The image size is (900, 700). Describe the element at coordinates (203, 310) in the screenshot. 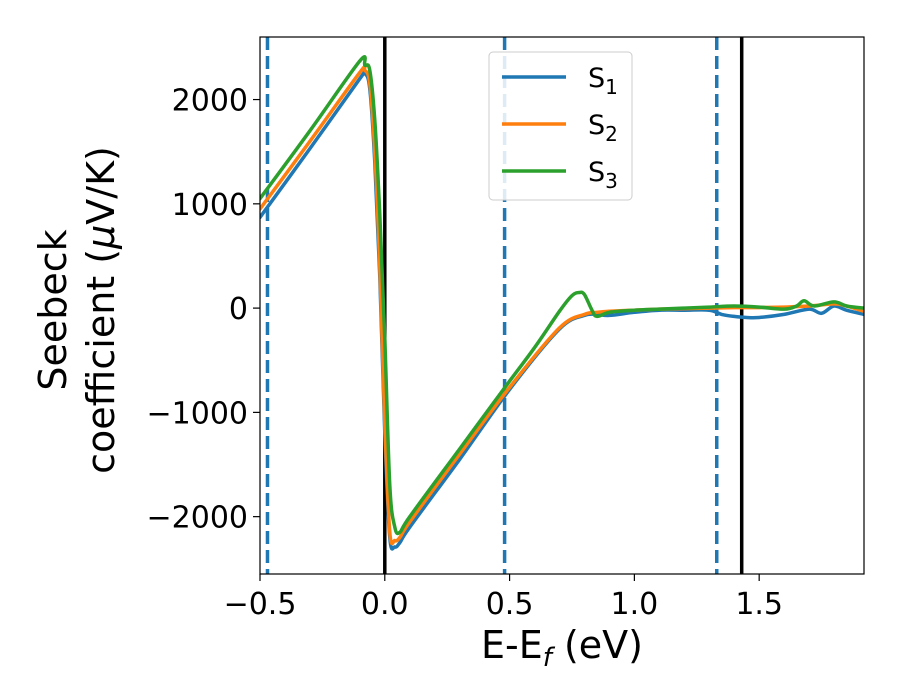

I see `y-axis: −2000 −1000 0 1000 2000` at that location.